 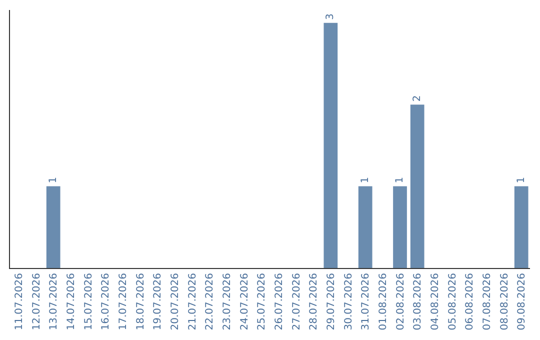 What do you see at coordinates (504, 301) in the screenshot?
I see `x-tick-label: 08.08.2026` at bounding box center [504, 301].